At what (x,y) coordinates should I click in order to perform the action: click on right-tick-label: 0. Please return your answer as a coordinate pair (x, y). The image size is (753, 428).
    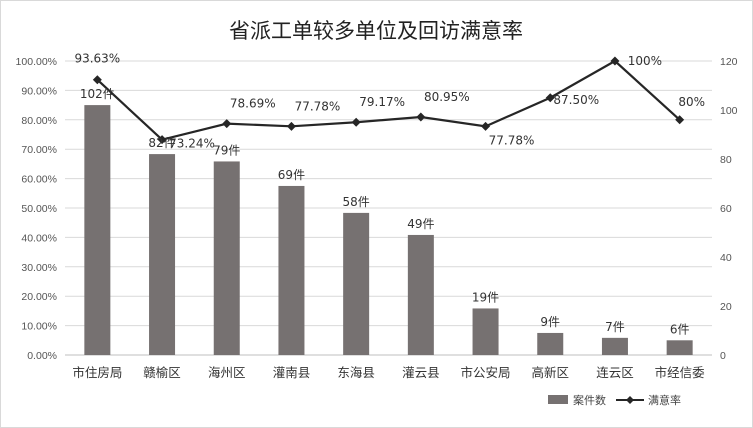
    Looking at the image, I should click on (723, 356).